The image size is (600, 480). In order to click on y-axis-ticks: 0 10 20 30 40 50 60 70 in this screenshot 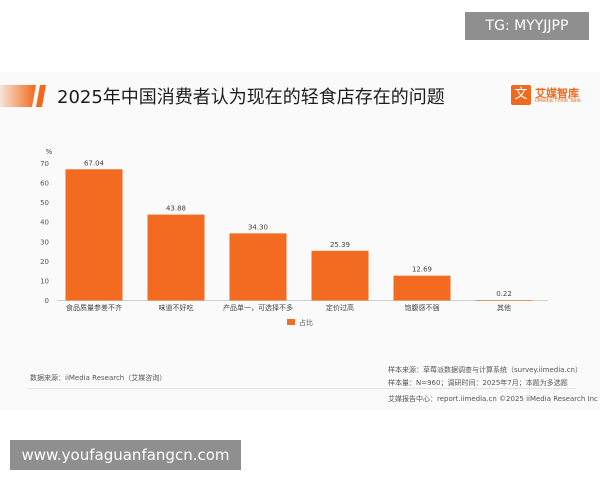, I will do `click(44, 232)`.